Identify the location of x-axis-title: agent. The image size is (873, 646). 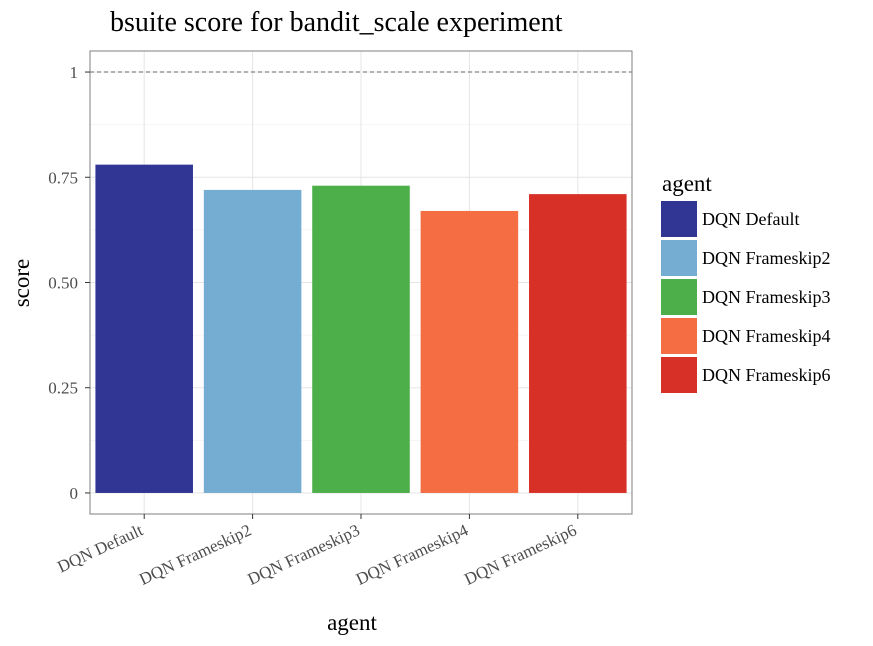
(352, 622).